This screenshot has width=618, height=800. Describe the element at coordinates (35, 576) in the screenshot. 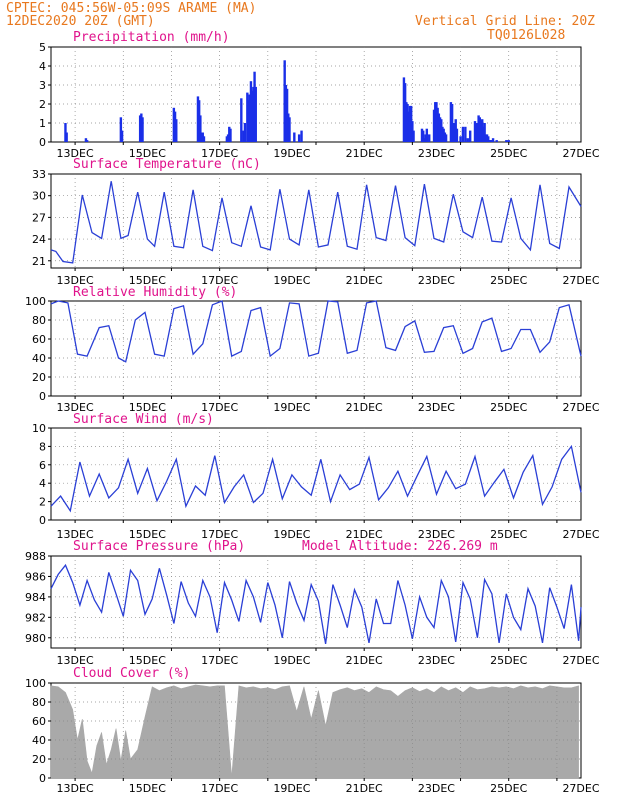

I see `y-tick-label: 986` at that location.